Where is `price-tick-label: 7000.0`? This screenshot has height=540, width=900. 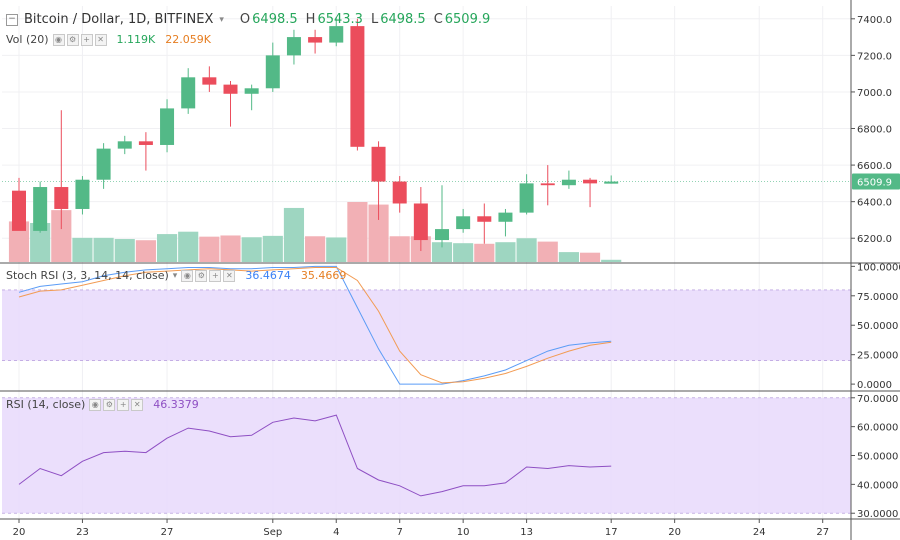 price-tick-label: 7000.0 is located at coordinates (874, 93).